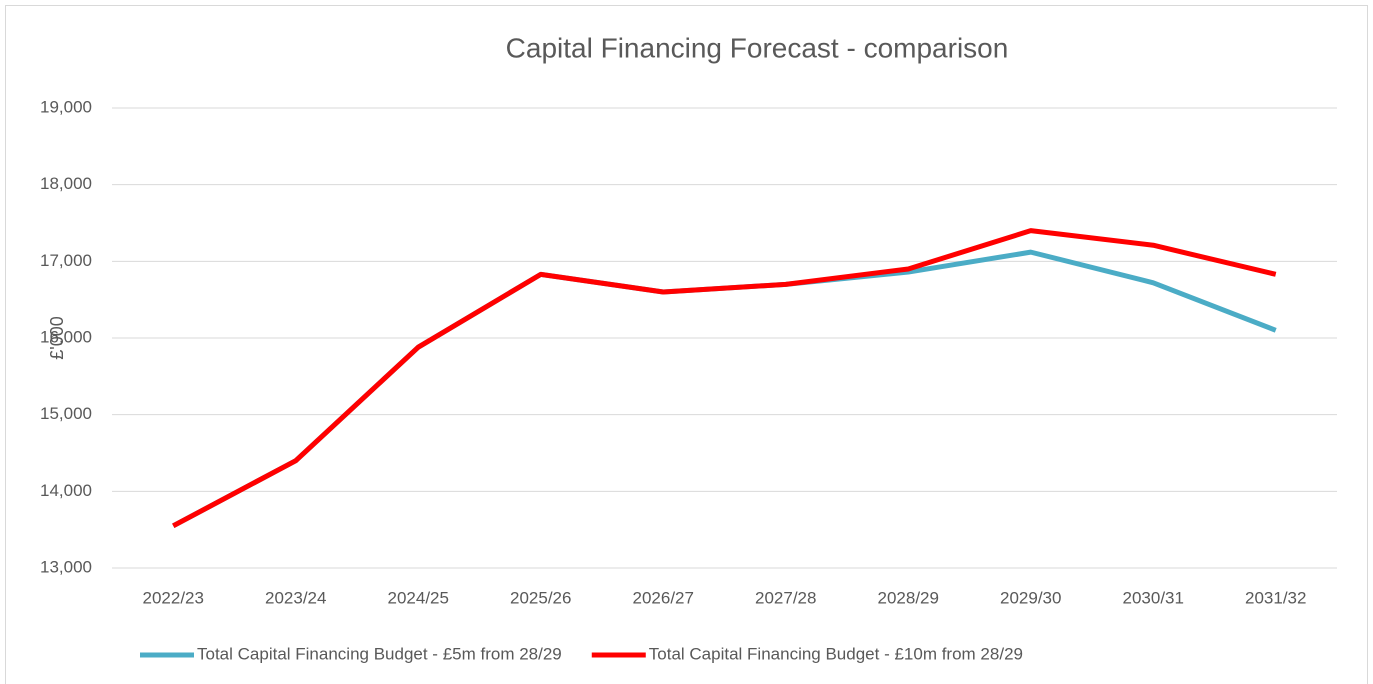  Describe the element at coordinates (173, 597) in the screenshot. I see `x-tick-label: 2022/23` at that location.